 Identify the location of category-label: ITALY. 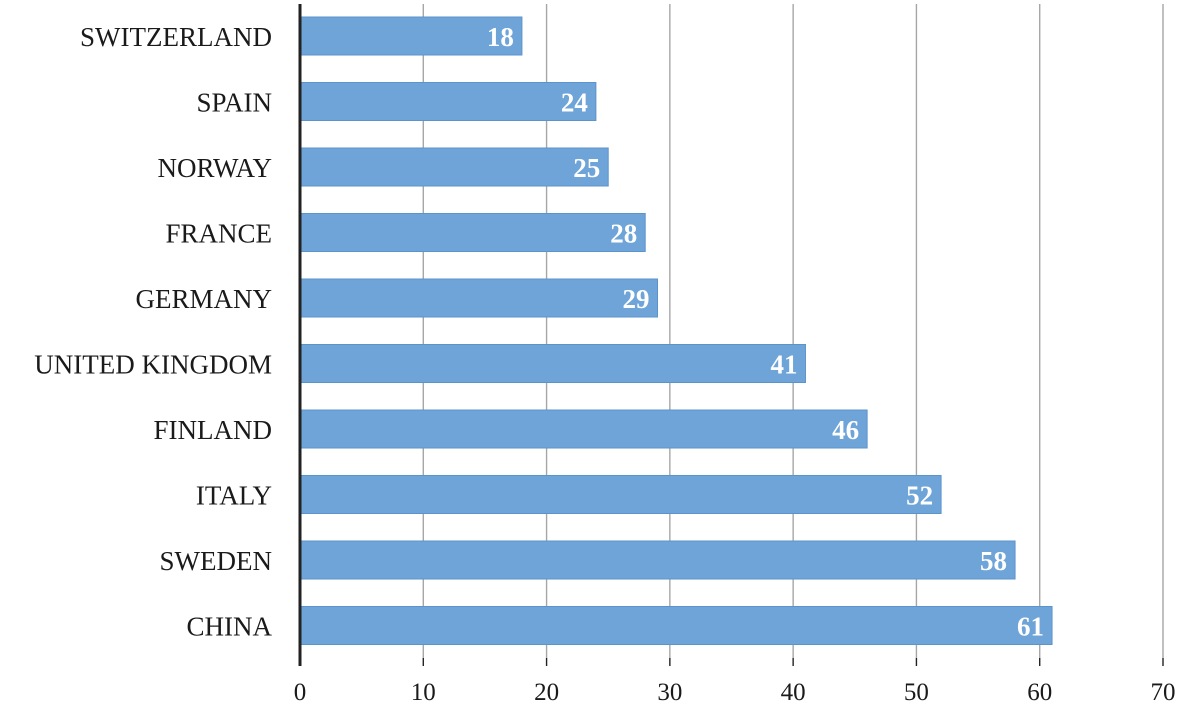
(234, 496).